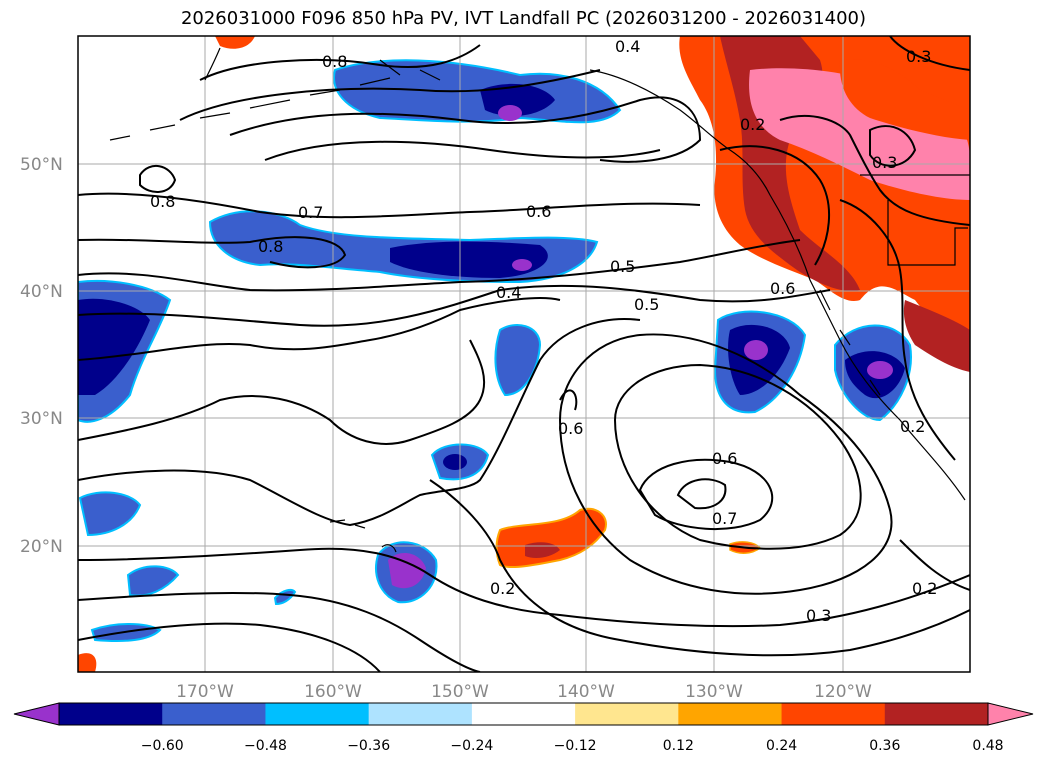 The image size is (1047, 765). Describe the element at coordinates (1010, 714) in the screenshot. I see `colorbar-extend-right` at that location.